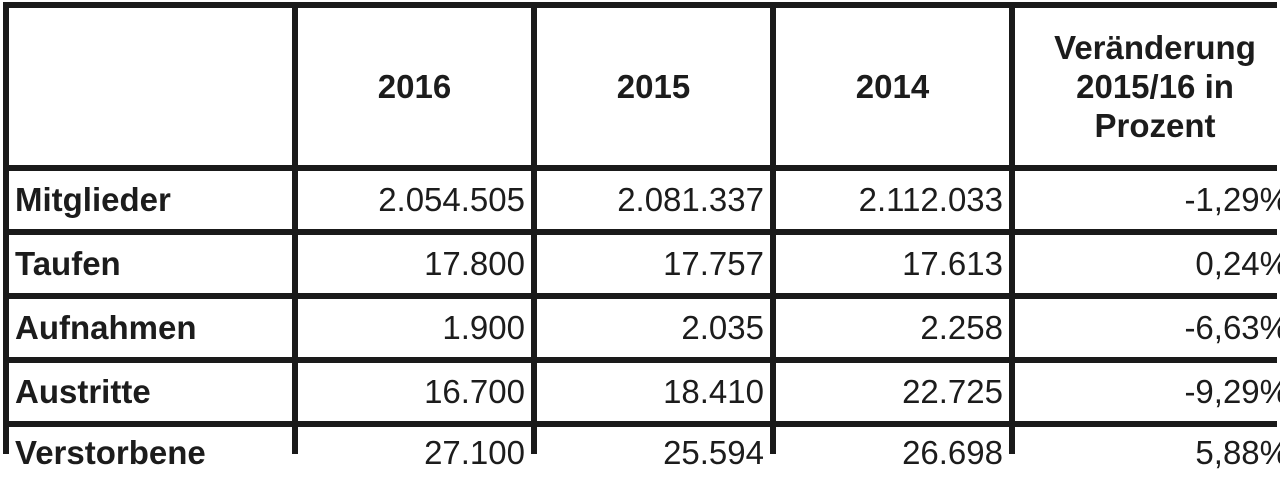 This screenshot has width=1280, height=478. I want to click on cell-mitglieder-2015: 2.081.337, so click(653, 200).